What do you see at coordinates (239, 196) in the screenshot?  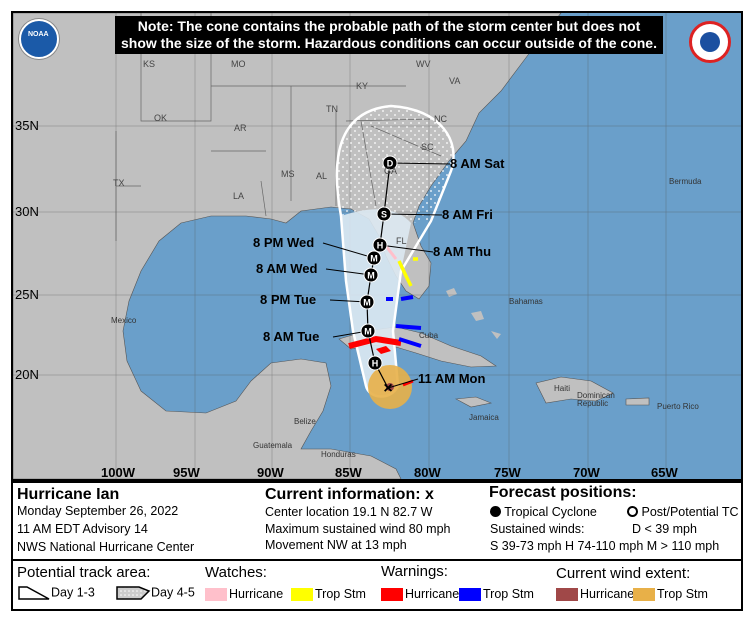 I see `state-label: LA` at bounding box center [239, 196].